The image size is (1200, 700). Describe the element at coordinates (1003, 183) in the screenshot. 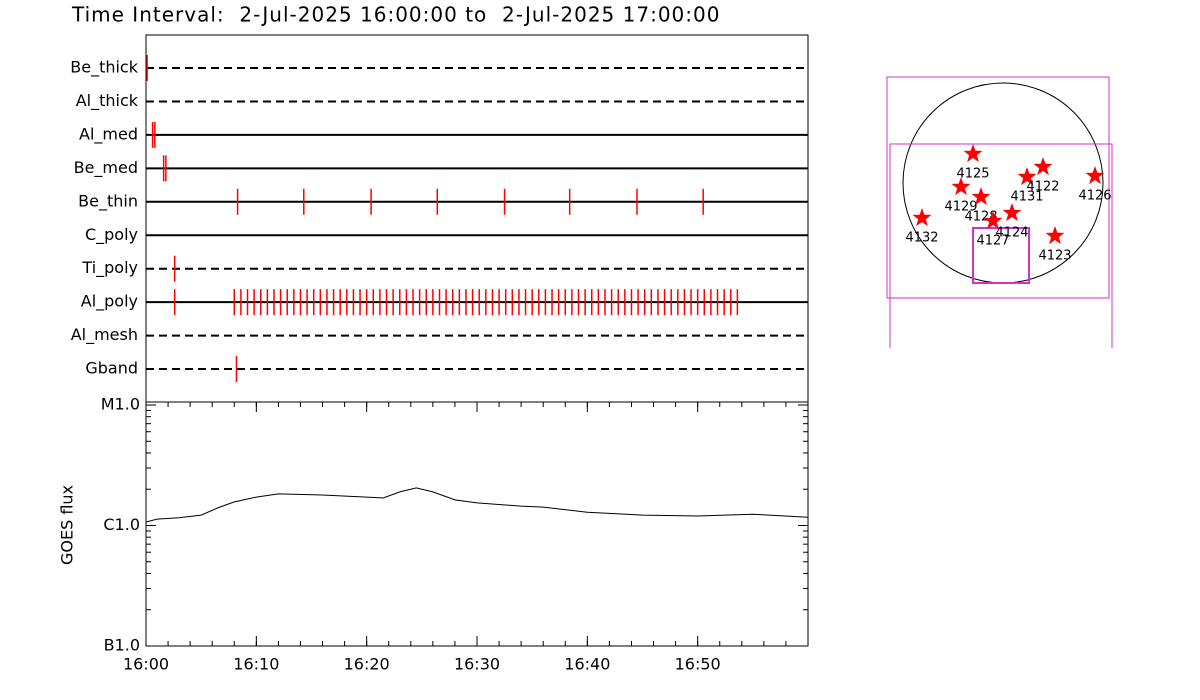

I see `disk` at that location.